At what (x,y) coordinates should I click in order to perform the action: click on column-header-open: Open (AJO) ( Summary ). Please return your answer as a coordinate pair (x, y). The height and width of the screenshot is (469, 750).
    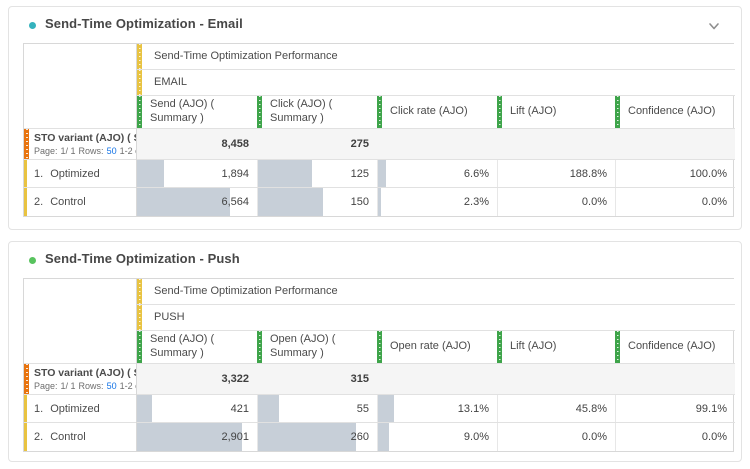
    Looking at the image, I should click on (317, 346).